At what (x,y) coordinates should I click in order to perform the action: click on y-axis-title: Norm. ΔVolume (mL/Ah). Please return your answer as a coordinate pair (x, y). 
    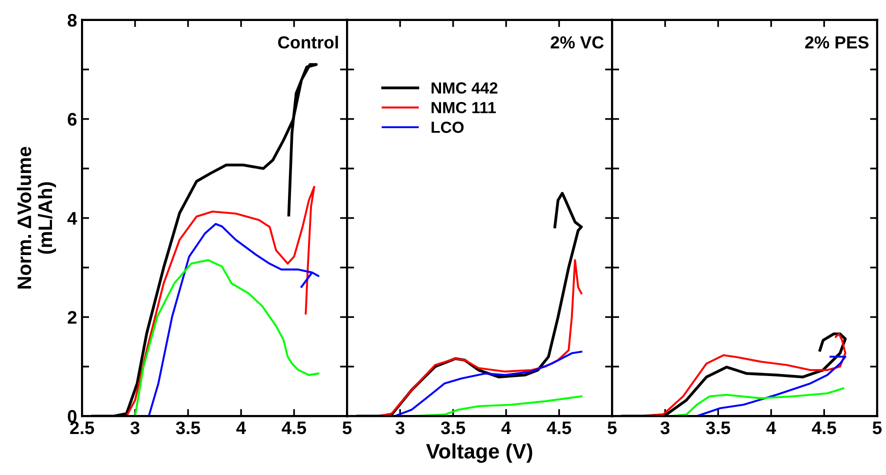
    Looking at the image, I should click on (36, 217).